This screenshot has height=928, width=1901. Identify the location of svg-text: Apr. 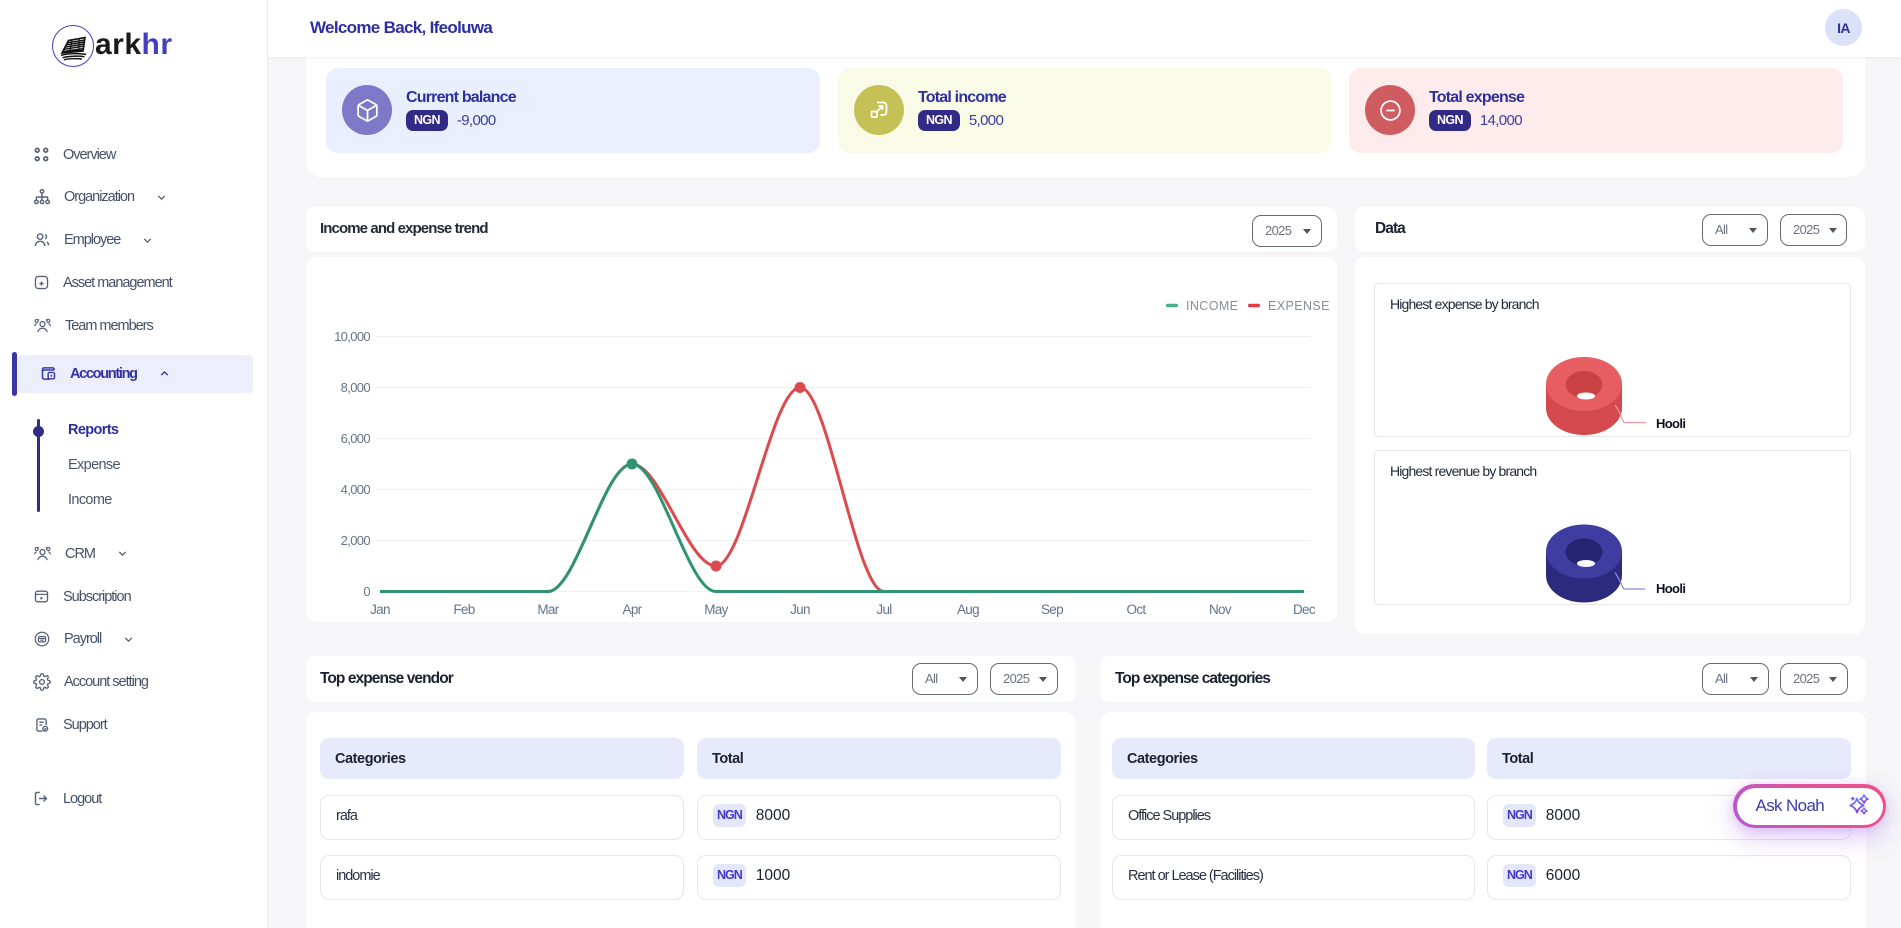
(632, 609).